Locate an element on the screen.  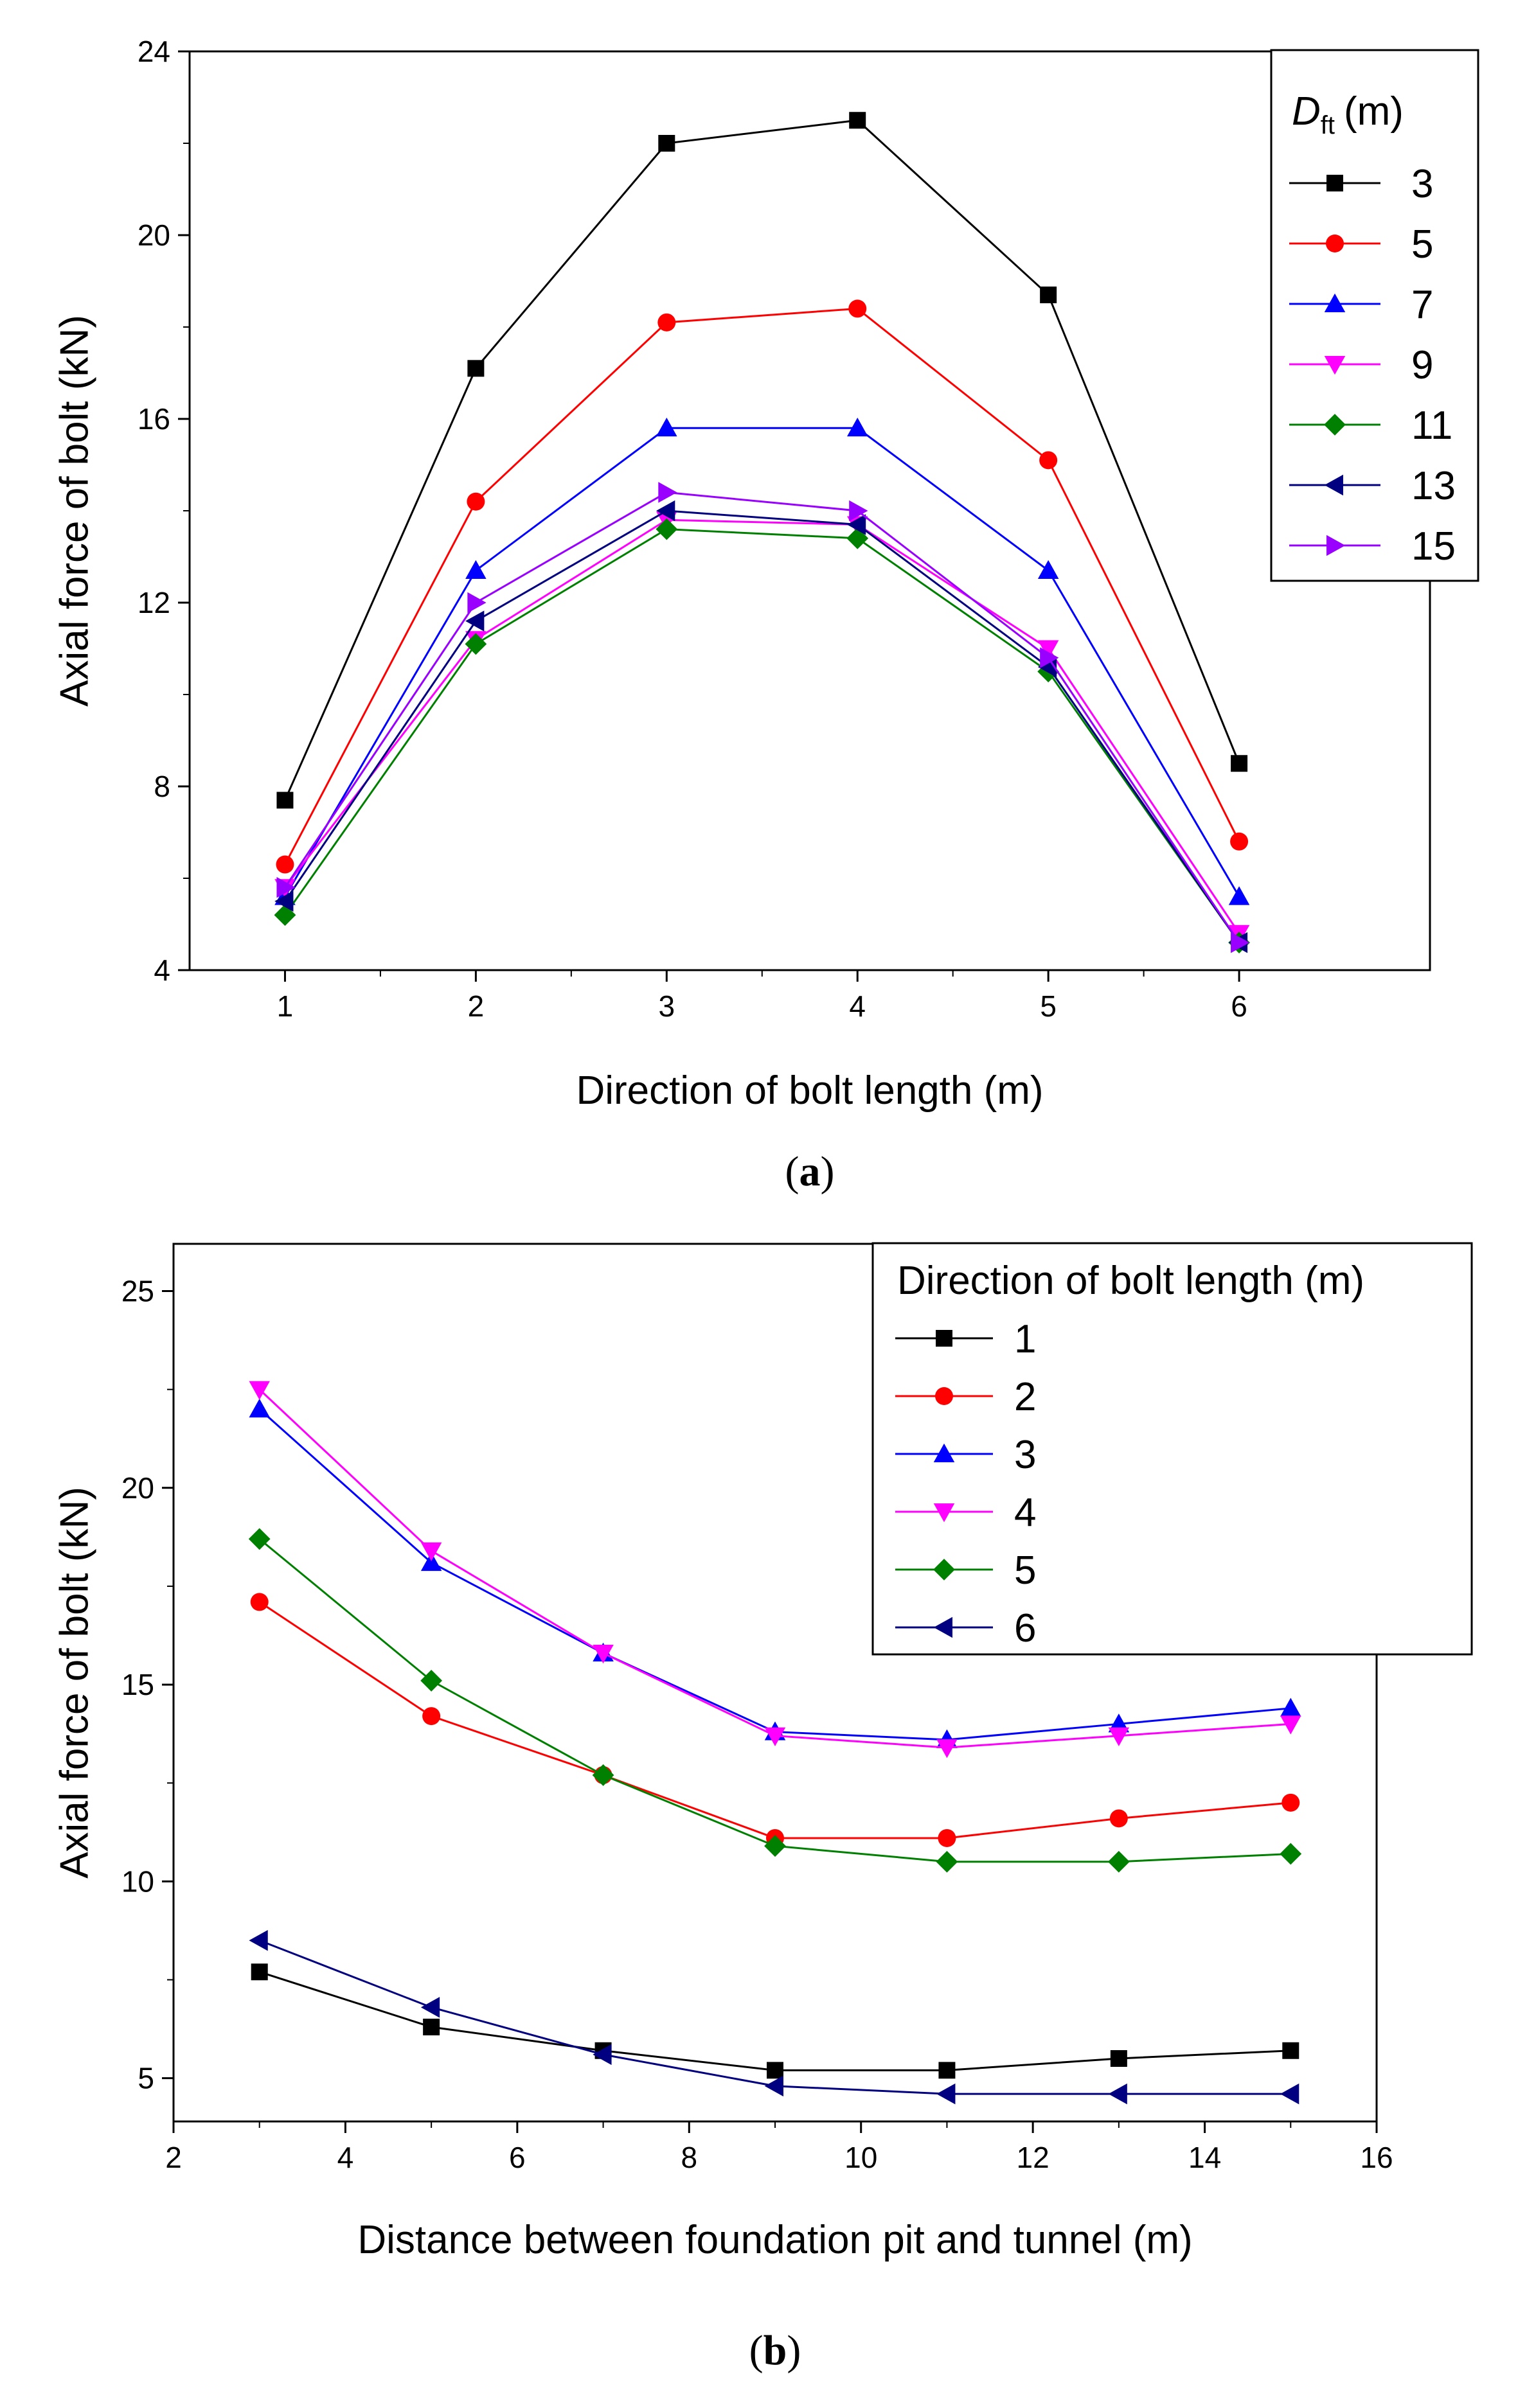
y-tick-label: 12 is located at coordinates (154, 602).